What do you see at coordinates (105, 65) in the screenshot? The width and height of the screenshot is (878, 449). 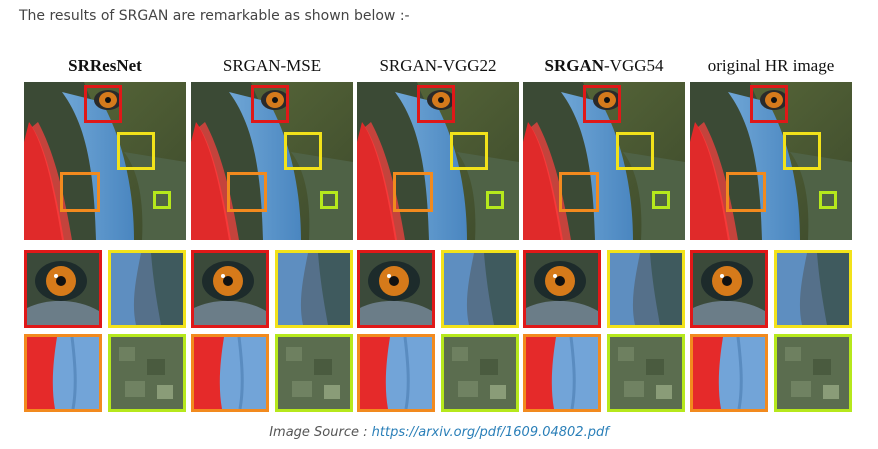 I see `column-title: SRResNet` at bounding box center [105, 65].